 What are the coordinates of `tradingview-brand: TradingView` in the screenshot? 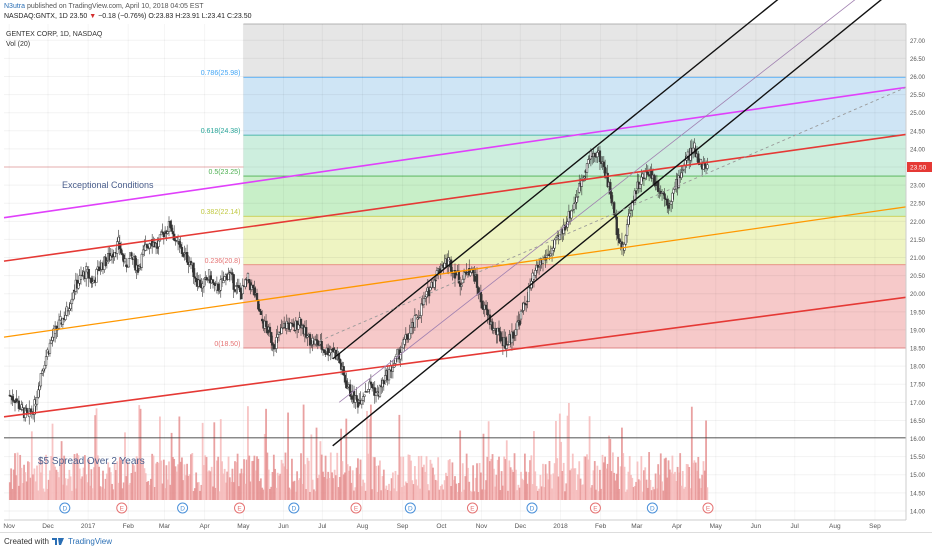 It's located at (90, 541).